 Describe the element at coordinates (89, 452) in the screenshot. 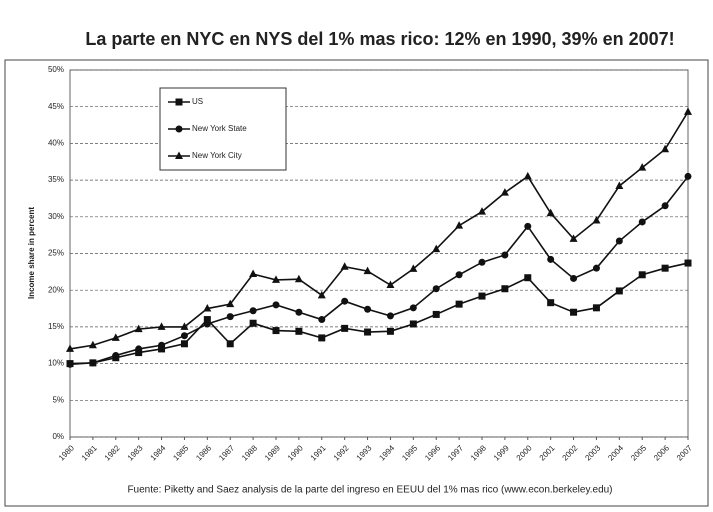

I see `x-tick-label: 1981` at that location.